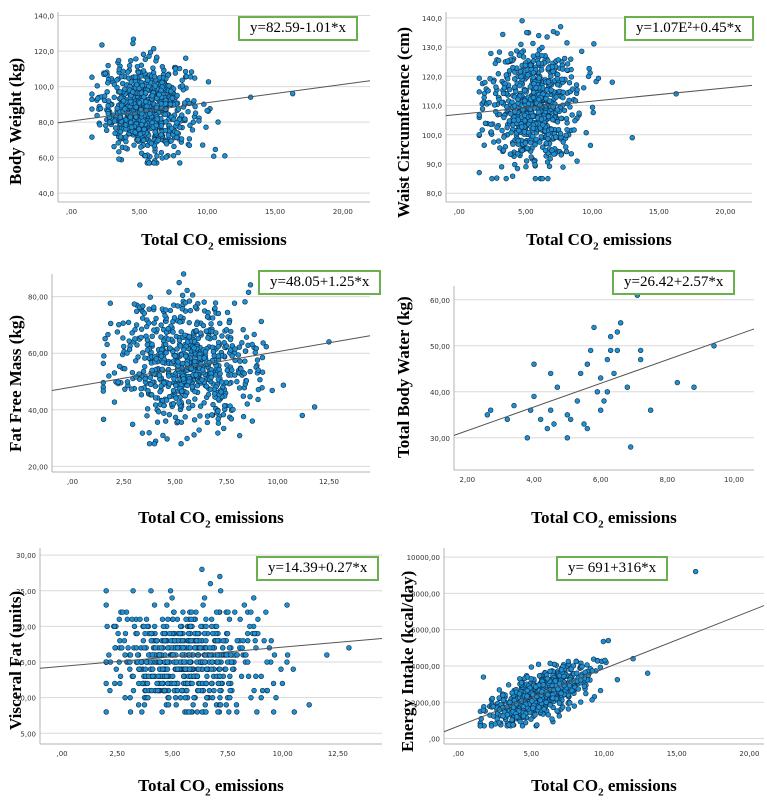  What do you see at coordinates (44, 88) in the screenshot?
I see `y-tick-label: 100,0` at bounding box center [44, 88].